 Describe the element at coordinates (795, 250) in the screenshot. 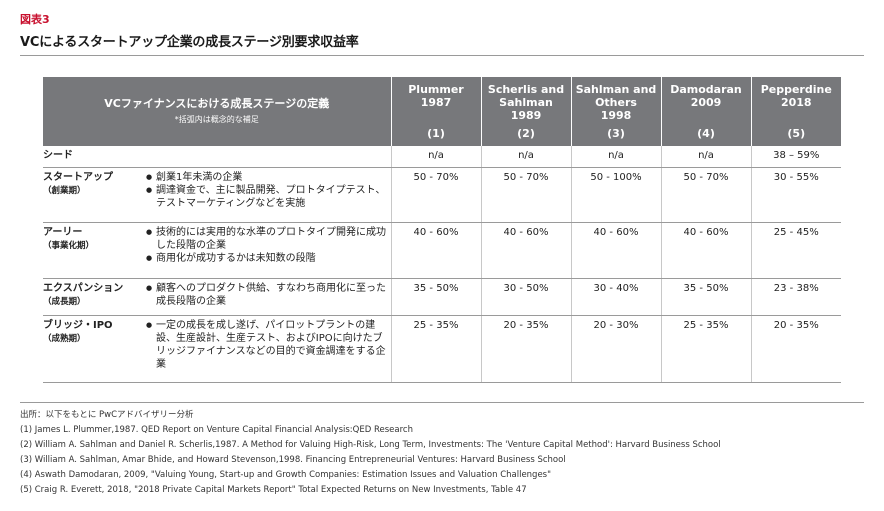

I see `value-cell: 25 - 45%` at that location.